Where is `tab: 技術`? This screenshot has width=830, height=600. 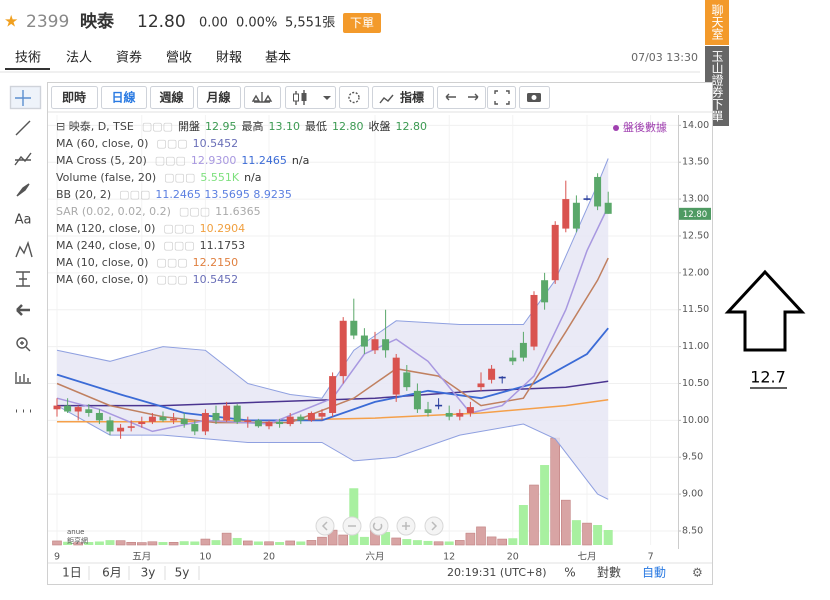 tab: 技術 is located at coordinates (28, 58).